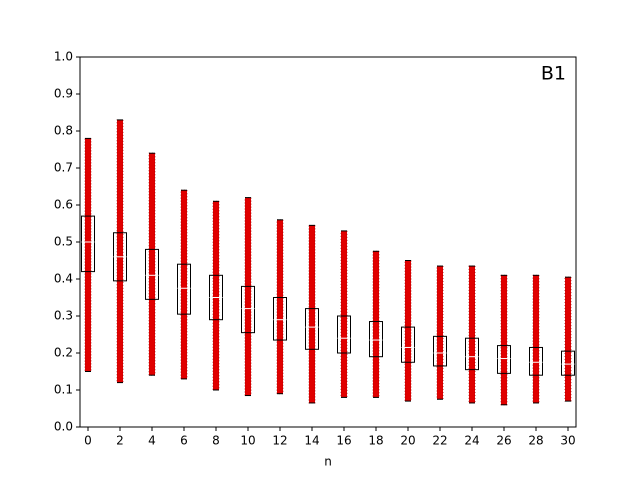 The image size is (640, 484). What do you see at coordinates (63, 316) in the screenshot?
I see `y-tick-label: 0.3` at bounding box center [63, 316].